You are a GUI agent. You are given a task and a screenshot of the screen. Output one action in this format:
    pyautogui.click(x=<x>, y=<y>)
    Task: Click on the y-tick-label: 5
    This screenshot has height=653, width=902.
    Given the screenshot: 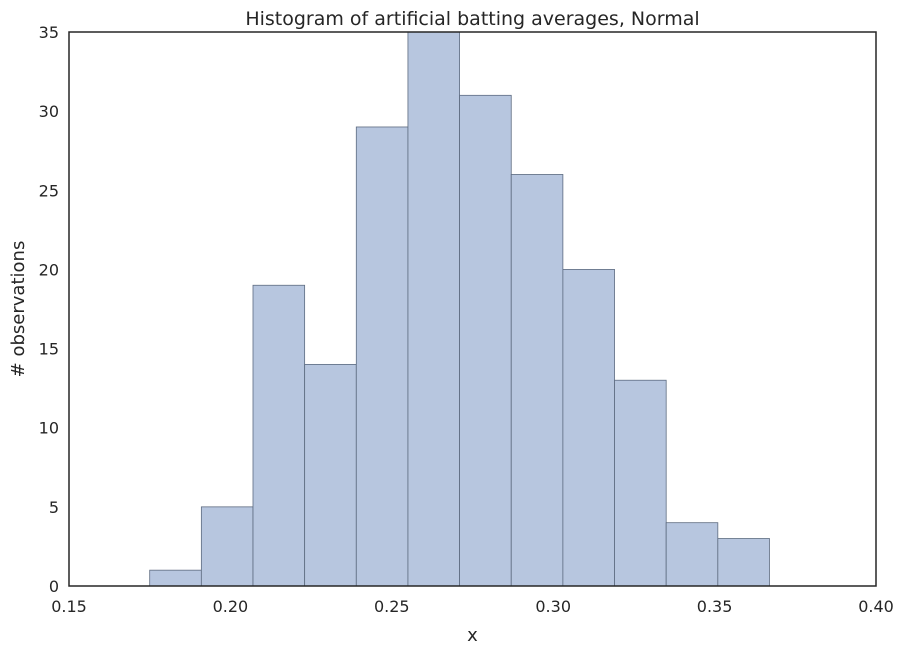 What is the action you would take?
    pyautogui.click(x=54, y=507)
    